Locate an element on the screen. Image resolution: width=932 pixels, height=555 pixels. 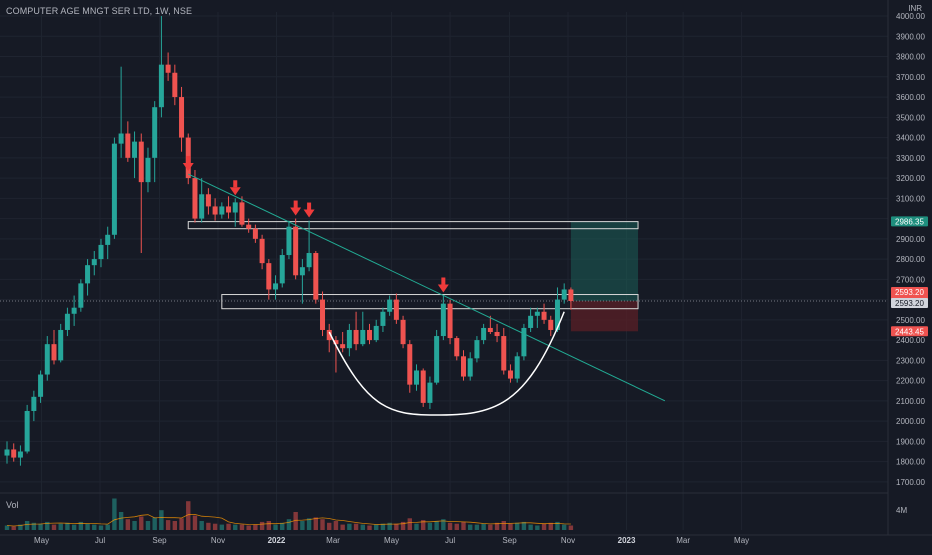
price-tick-label: 1700.00 is located at coordinates (910, 482).